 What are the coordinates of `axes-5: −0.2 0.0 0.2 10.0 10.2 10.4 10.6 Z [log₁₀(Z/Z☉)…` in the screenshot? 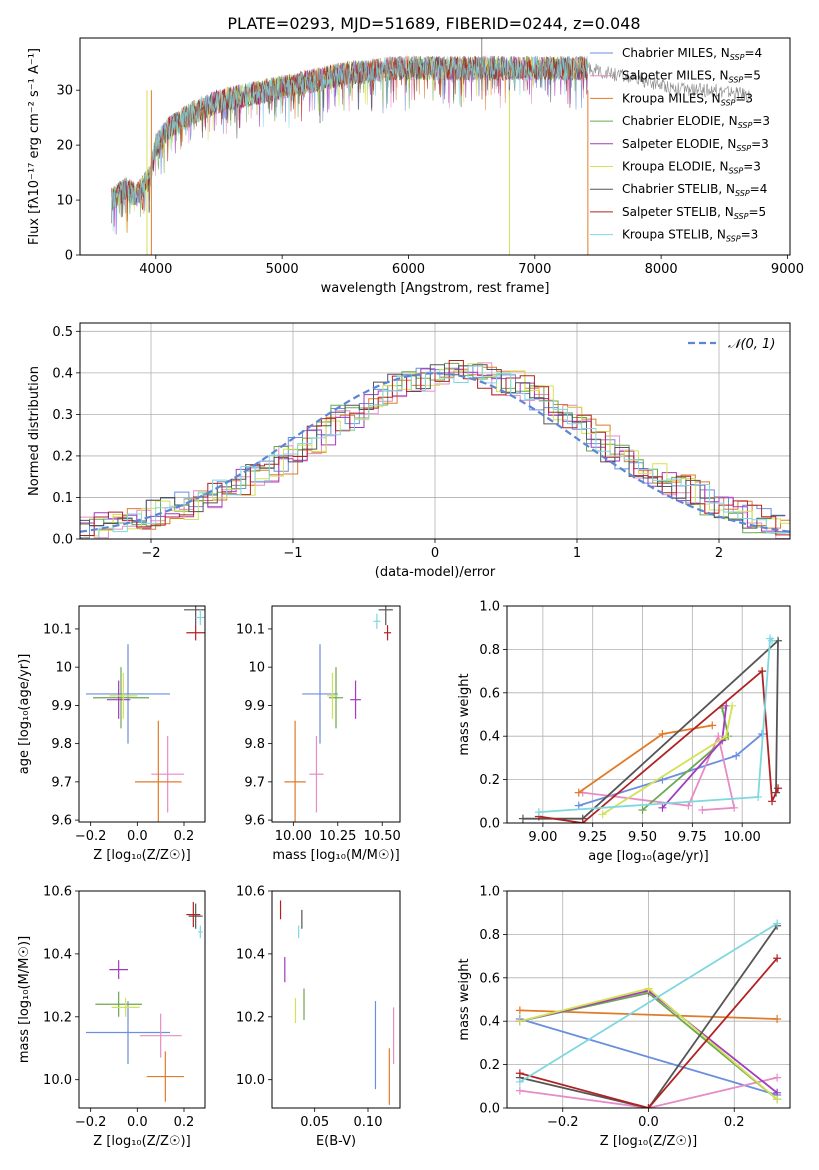 It's located at (111, 1017).